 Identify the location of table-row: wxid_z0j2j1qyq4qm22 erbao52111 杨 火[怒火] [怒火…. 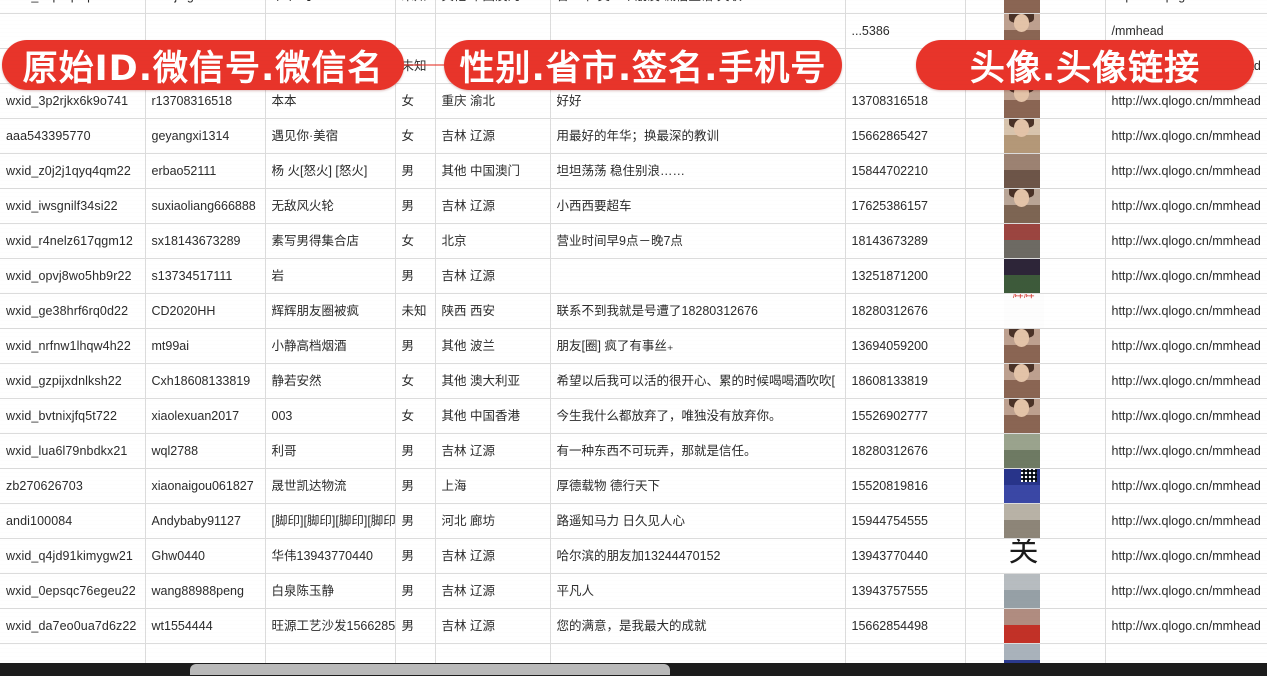
(633, 171).